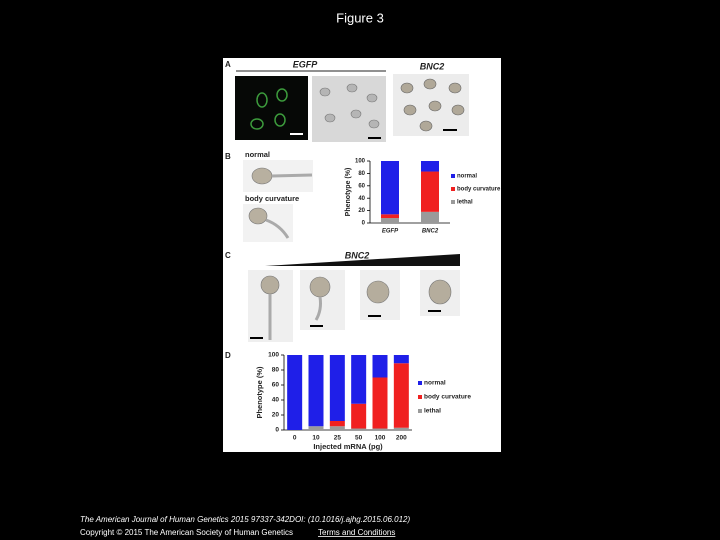 The height and width of the screenshot is (540, 720). What do you see at coordinates (359, 438) in the screenshot?
I see `x-tick-label: 50` at bounding box center [359, 438].